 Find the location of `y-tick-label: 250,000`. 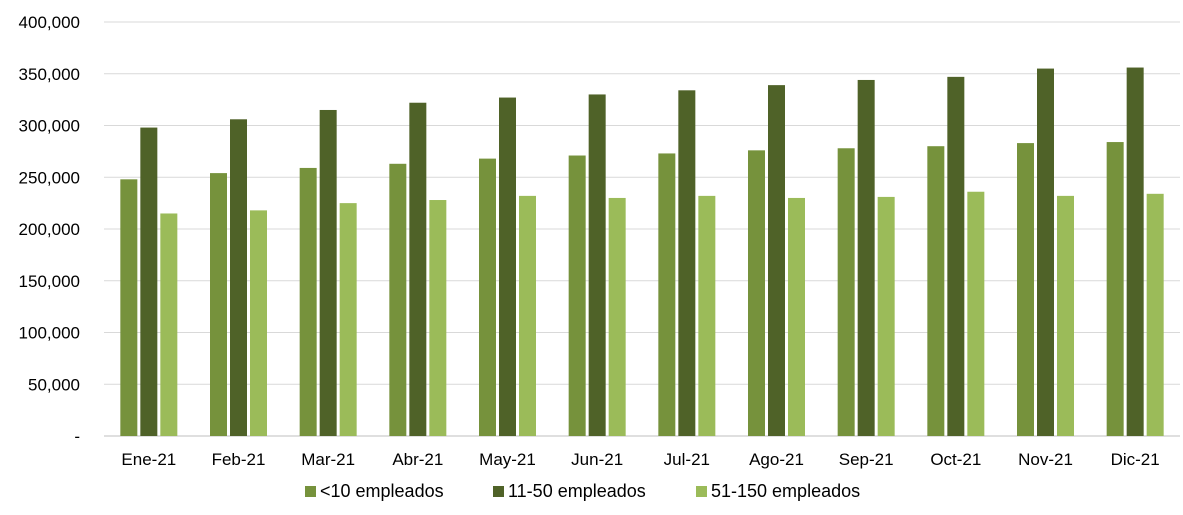

y-tick-label: 250,000 is located at coordinates (49, 177).